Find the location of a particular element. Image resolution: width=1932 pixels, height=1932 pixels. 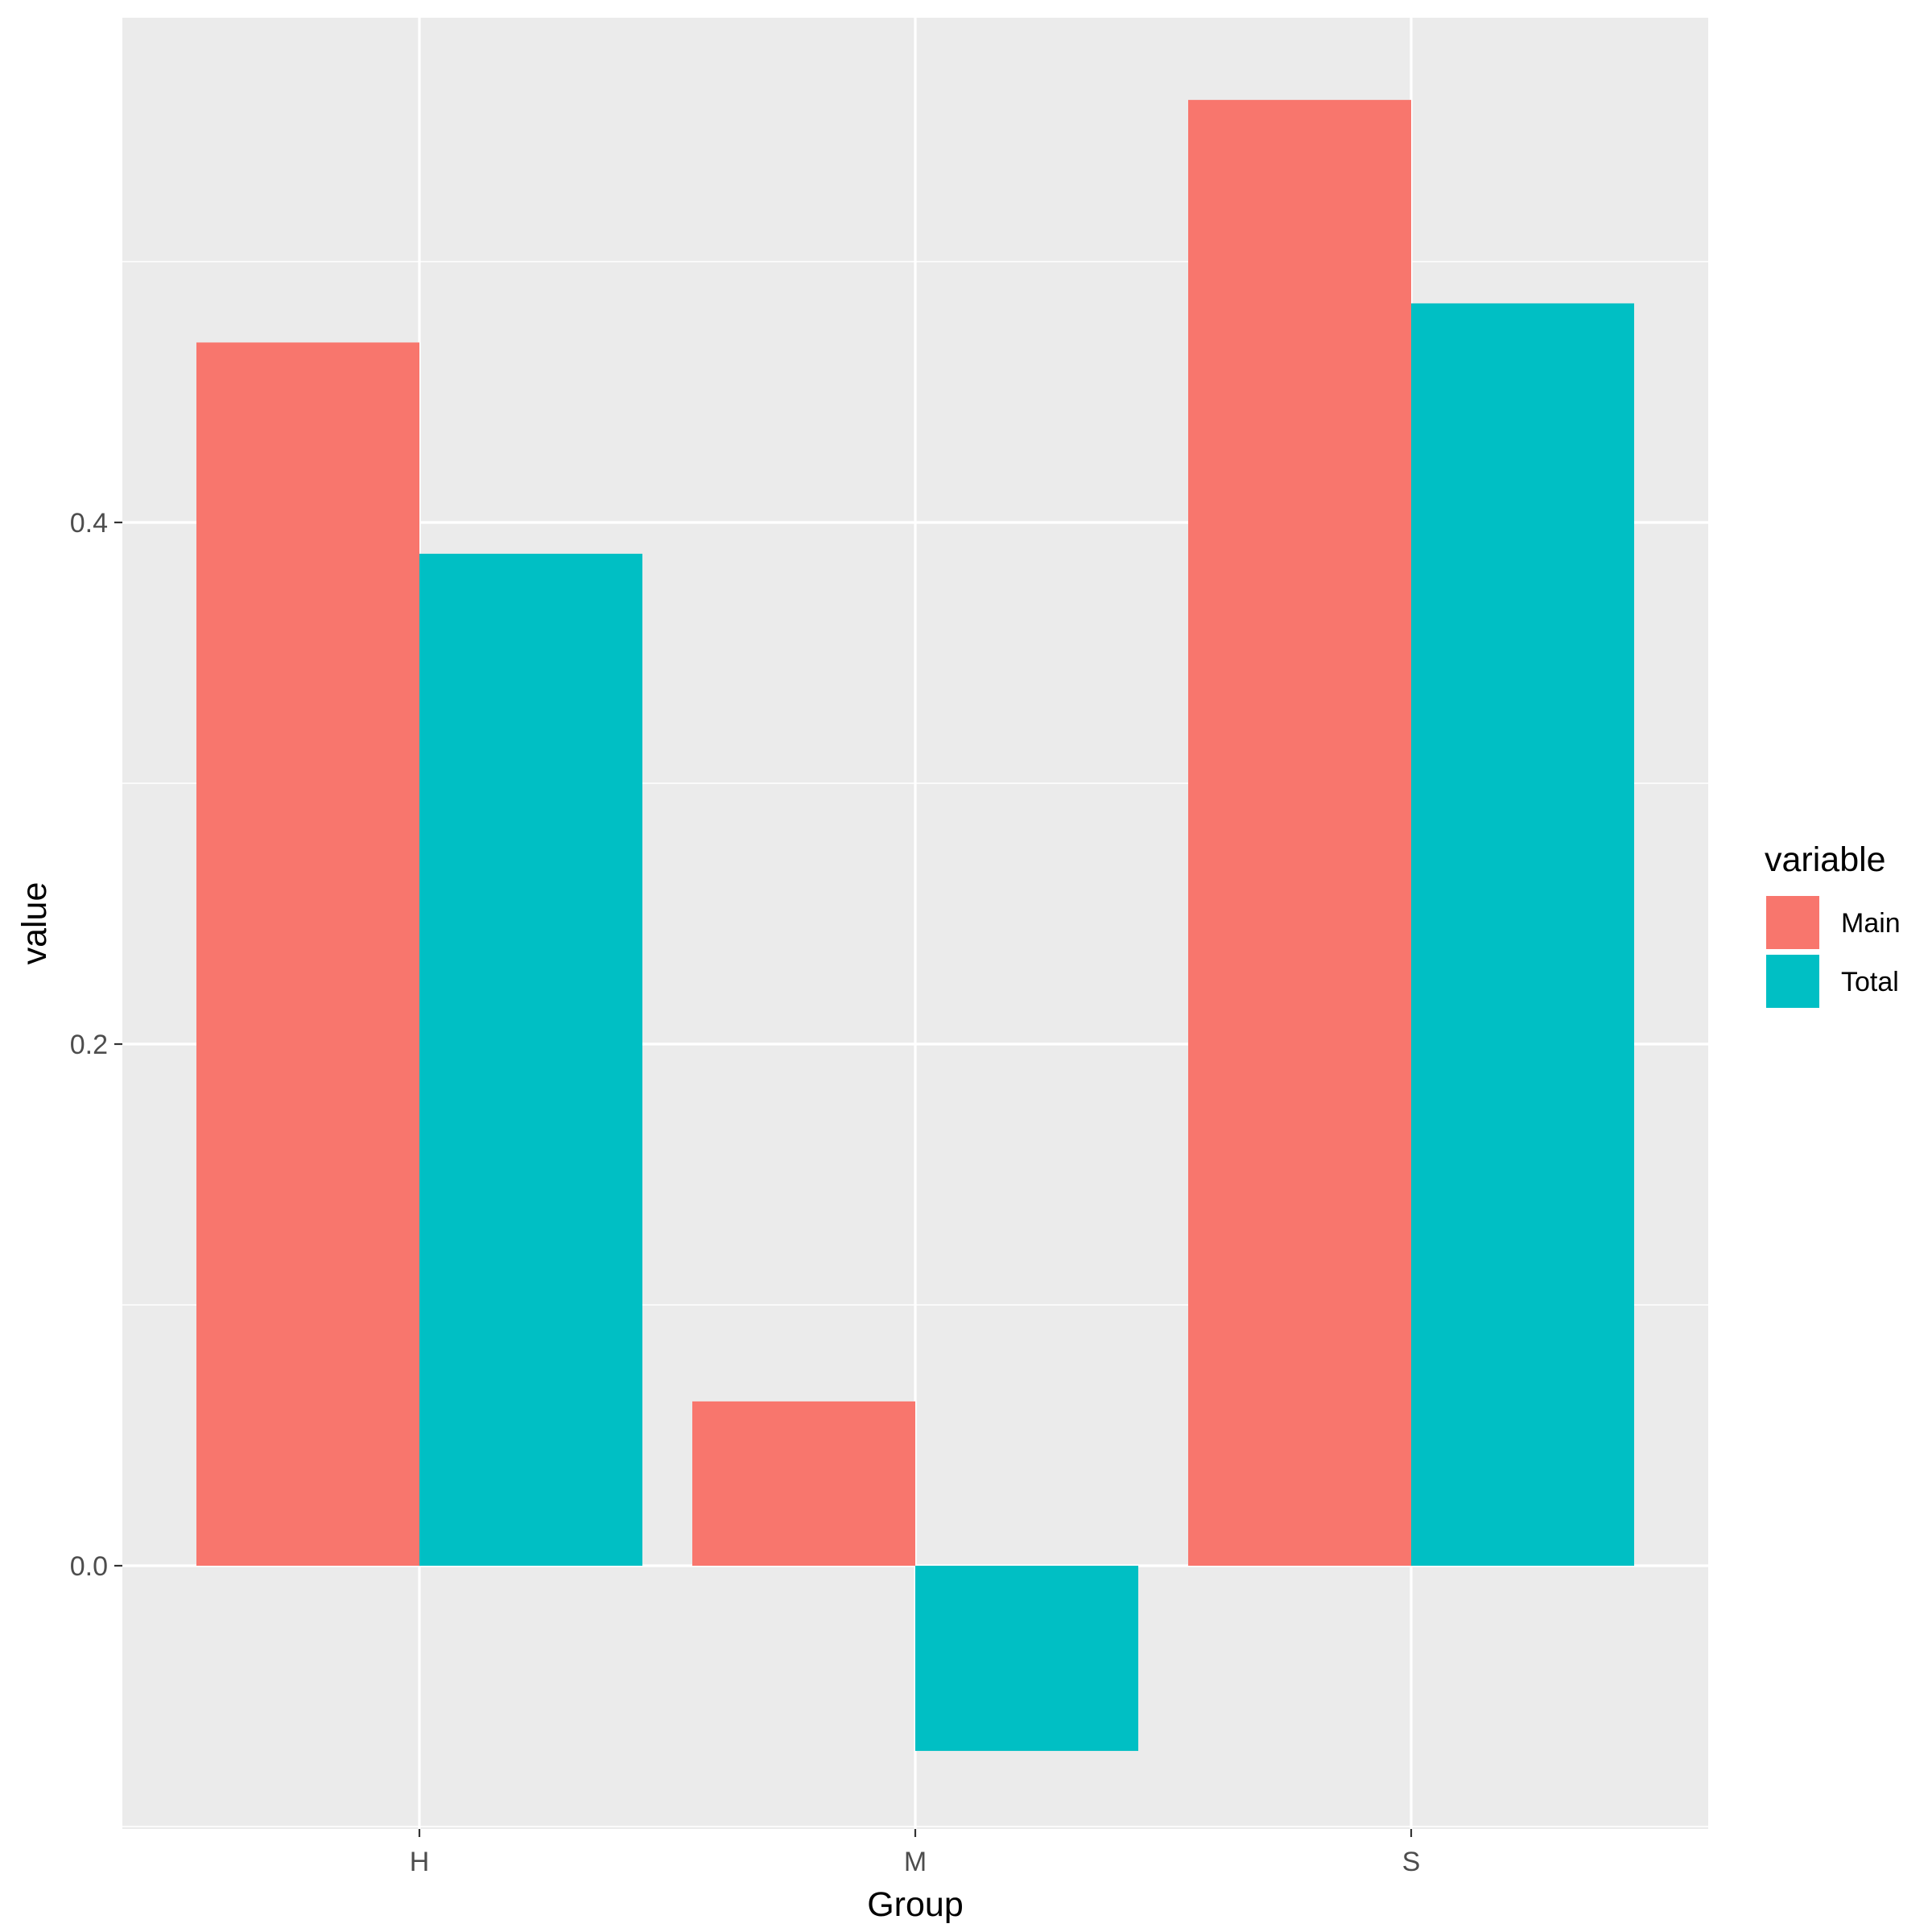

x-tick-label: M is located at coordinates (915, 1862).